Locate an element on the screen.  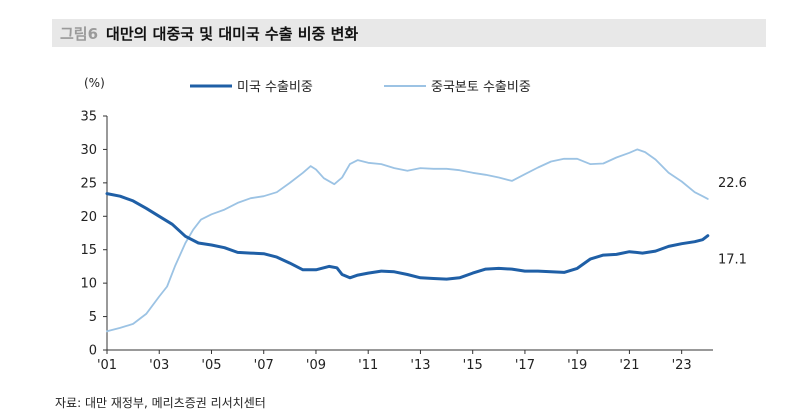
x-tick-label: '19 is located at coordinates (577, 365).